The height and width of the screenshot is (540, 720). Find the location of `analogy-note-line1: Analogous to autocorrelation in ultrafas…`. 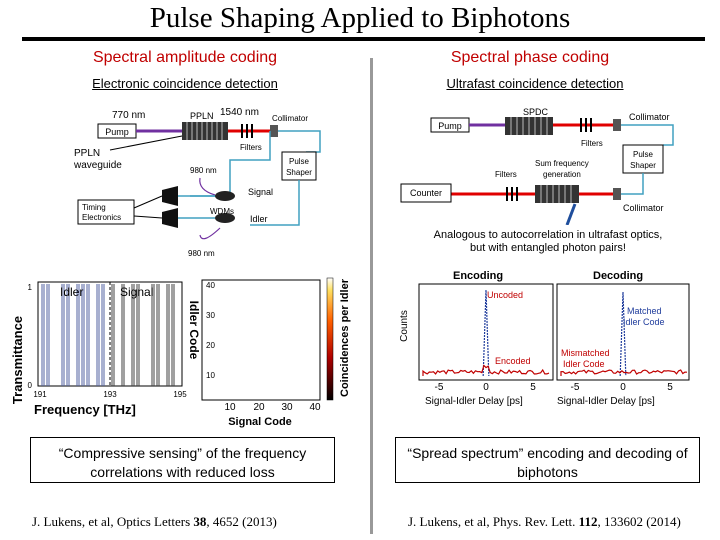

analogy-note-line1: Analogous to autocorrelation in ultrafas… is located at coordinates (548, 235).